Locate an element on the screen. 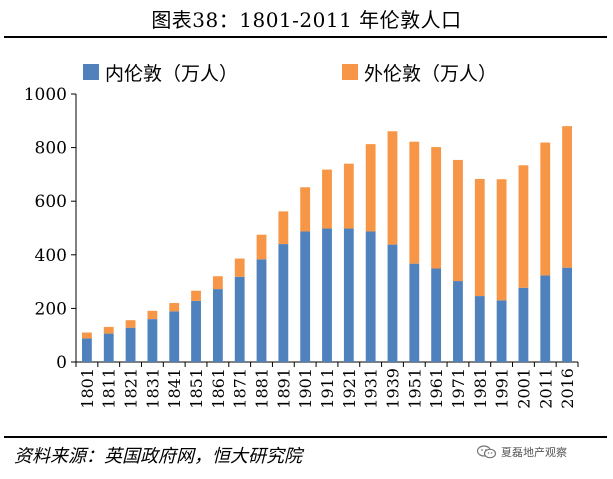 Image resolution: width=613 pixels, height=479 pixels. bar-inner-1901 is located at coordinates (305, 296).